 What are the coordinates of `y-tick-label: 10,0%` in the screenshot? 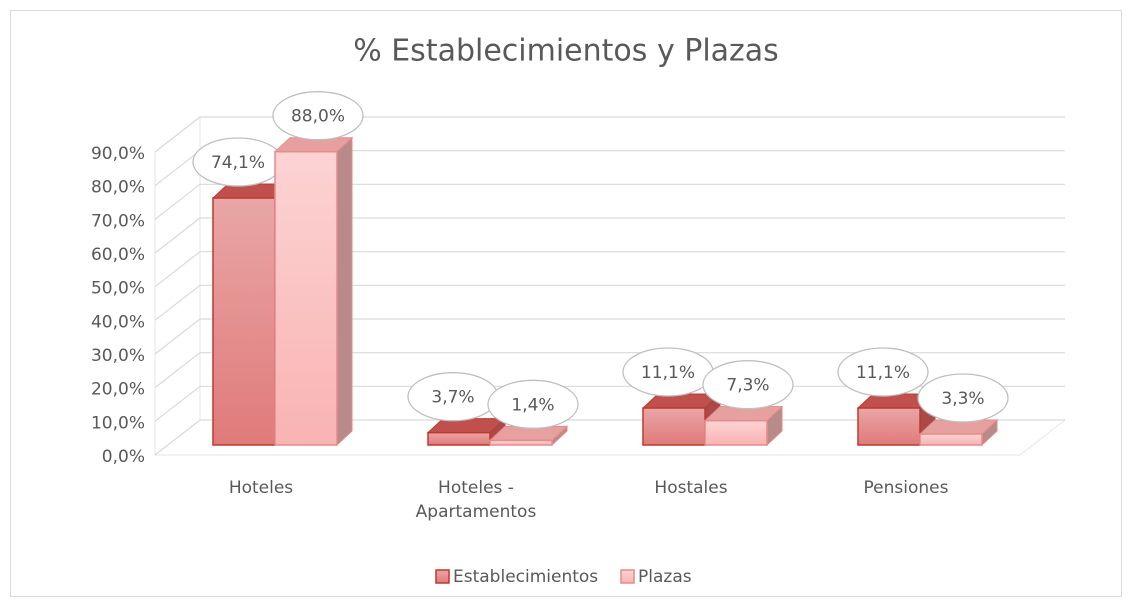 It's located at (118, 423).